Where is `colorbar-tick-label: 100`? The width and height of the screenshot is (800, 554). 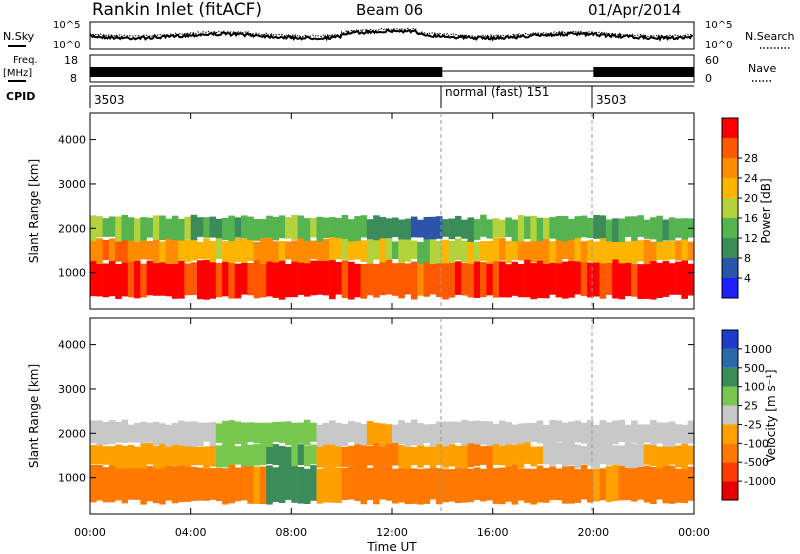 colorbar-tick-label: 100 is located at coordinates (754, 387).